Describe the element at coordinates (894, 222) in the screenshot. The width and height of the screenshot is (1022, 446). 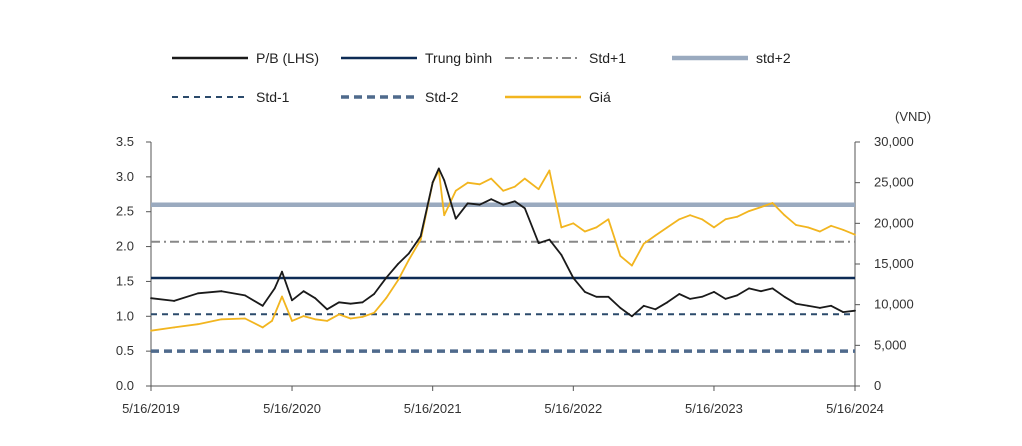
I see `right-tick-label: 20,000` at that location.